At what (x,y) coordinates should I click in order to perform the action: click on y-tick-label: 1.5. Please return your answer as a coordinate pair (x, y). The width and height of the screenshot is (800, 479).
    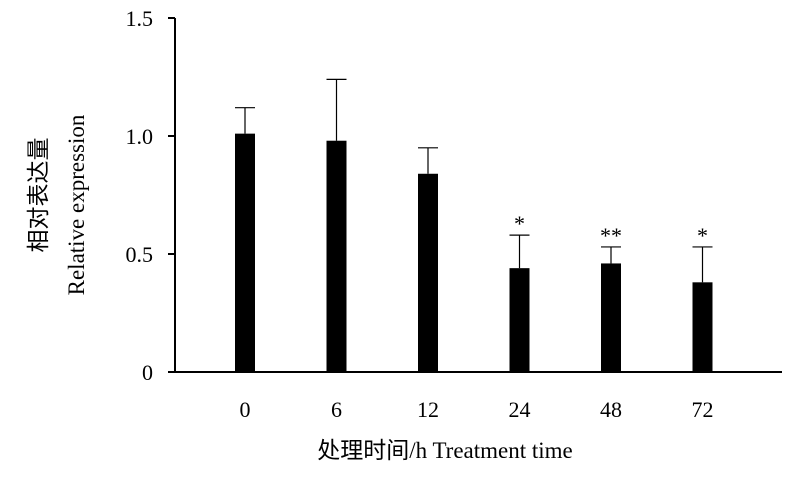
    Looking at the image, I should click on (140, 18).